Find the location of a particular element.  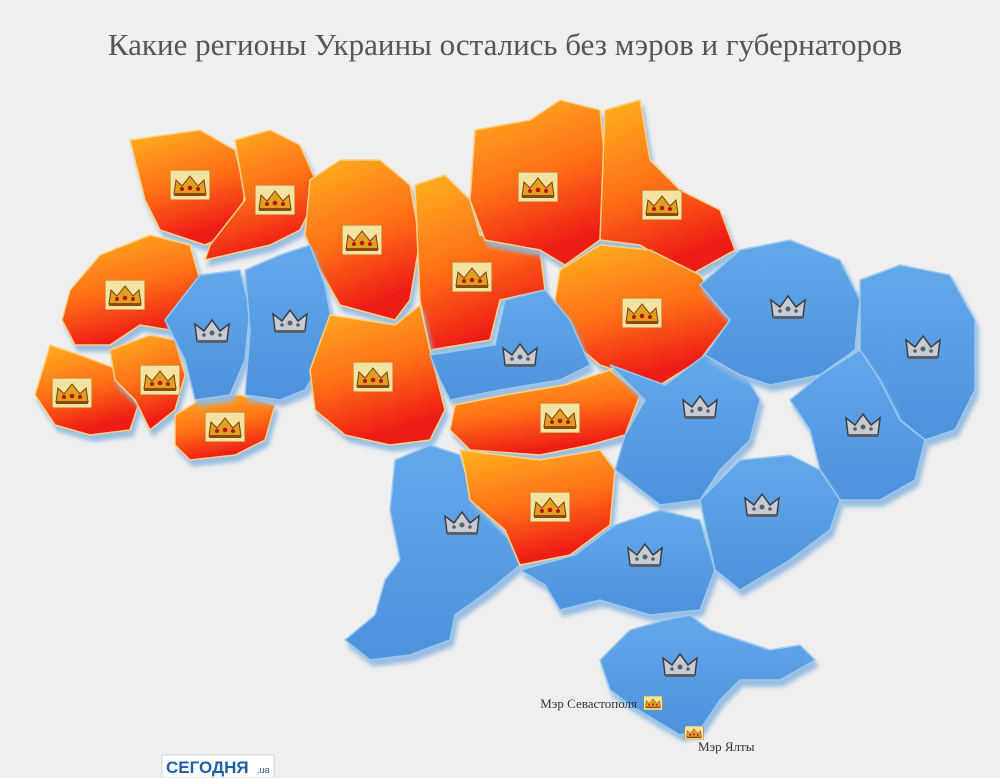

logo: СЕГОДНЯ .ua is located at coordinates (218, 766).